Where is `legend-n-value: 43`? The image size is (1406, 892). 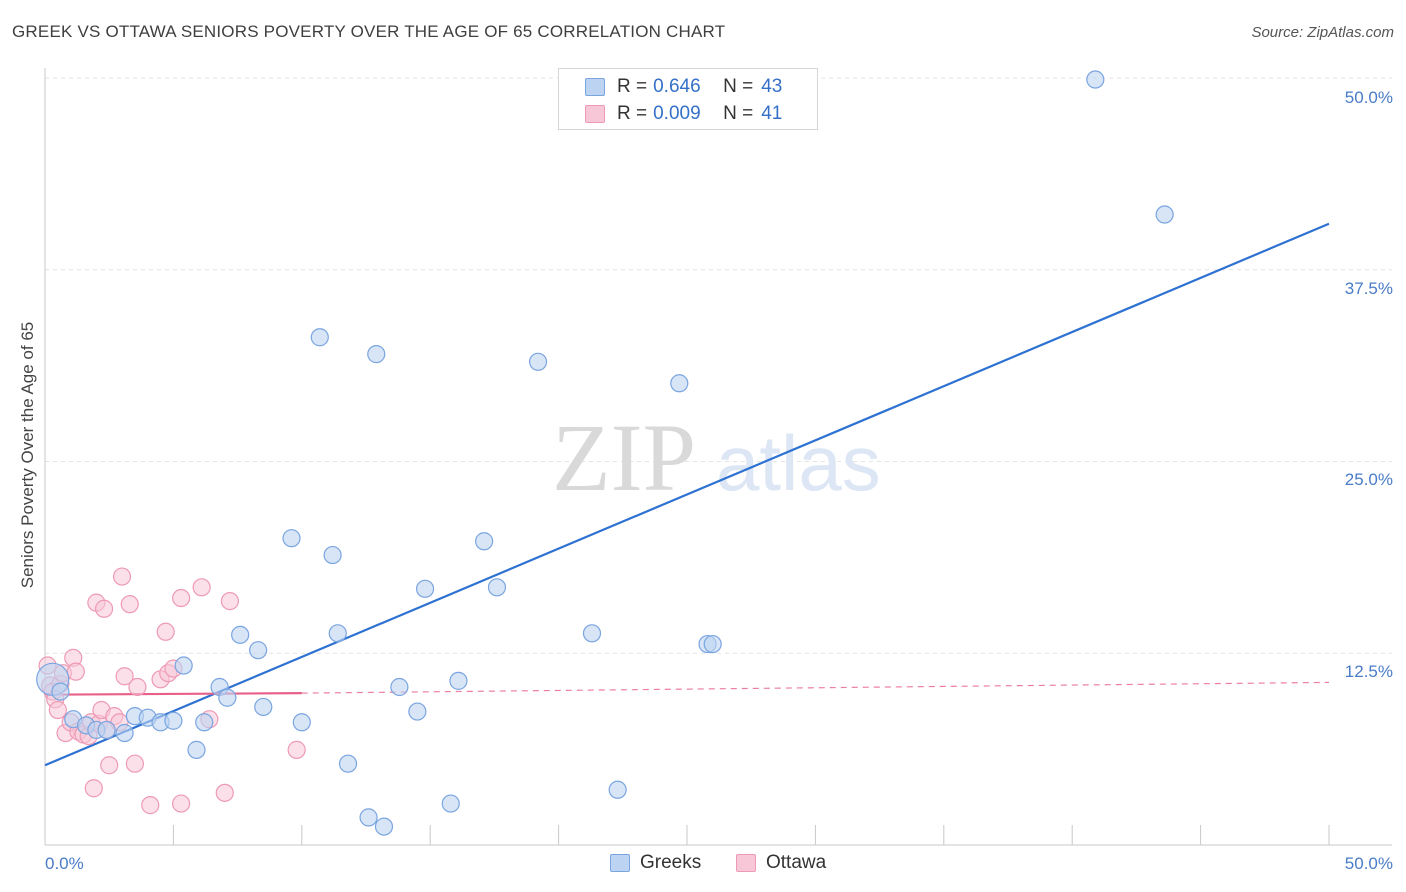 legend-n-value: 43 is located at coordinates (772, 86).